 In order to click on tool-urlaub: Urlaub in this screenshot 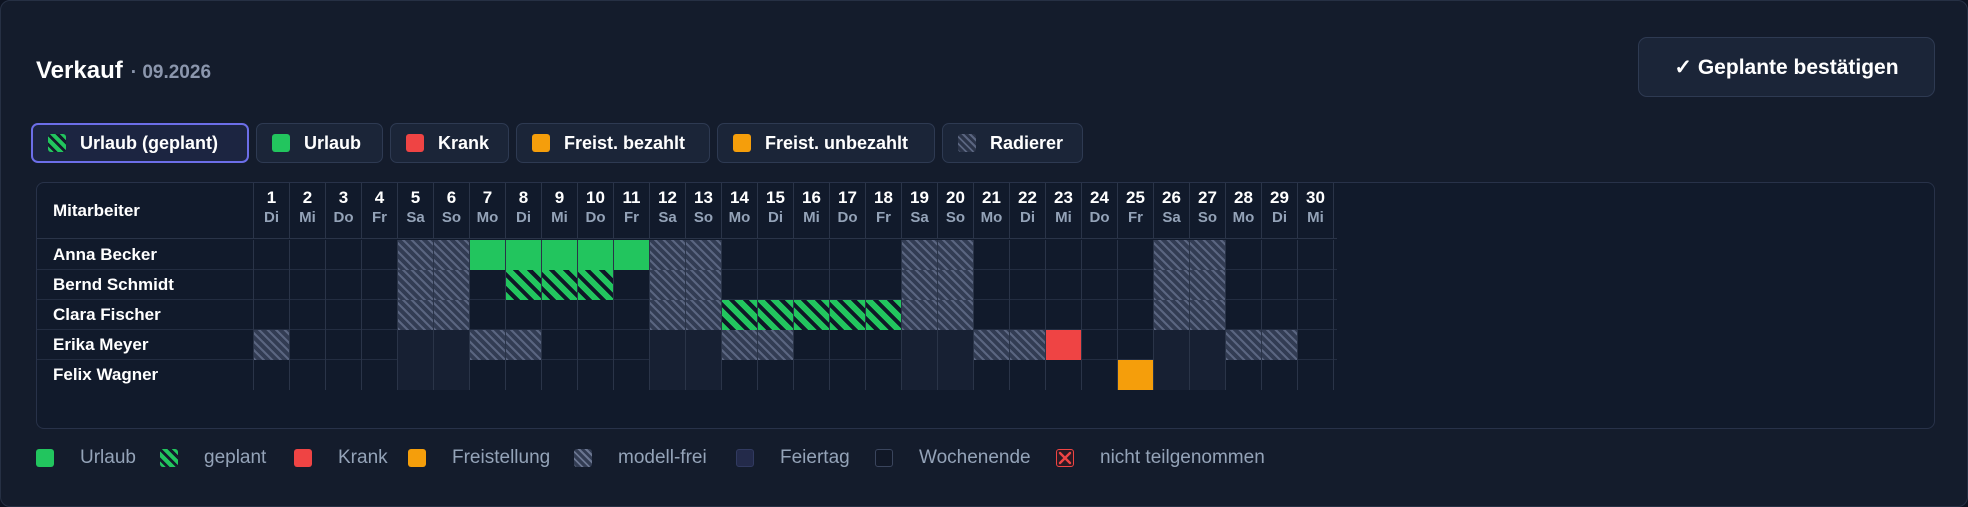, I will do `click(319, 143)`.